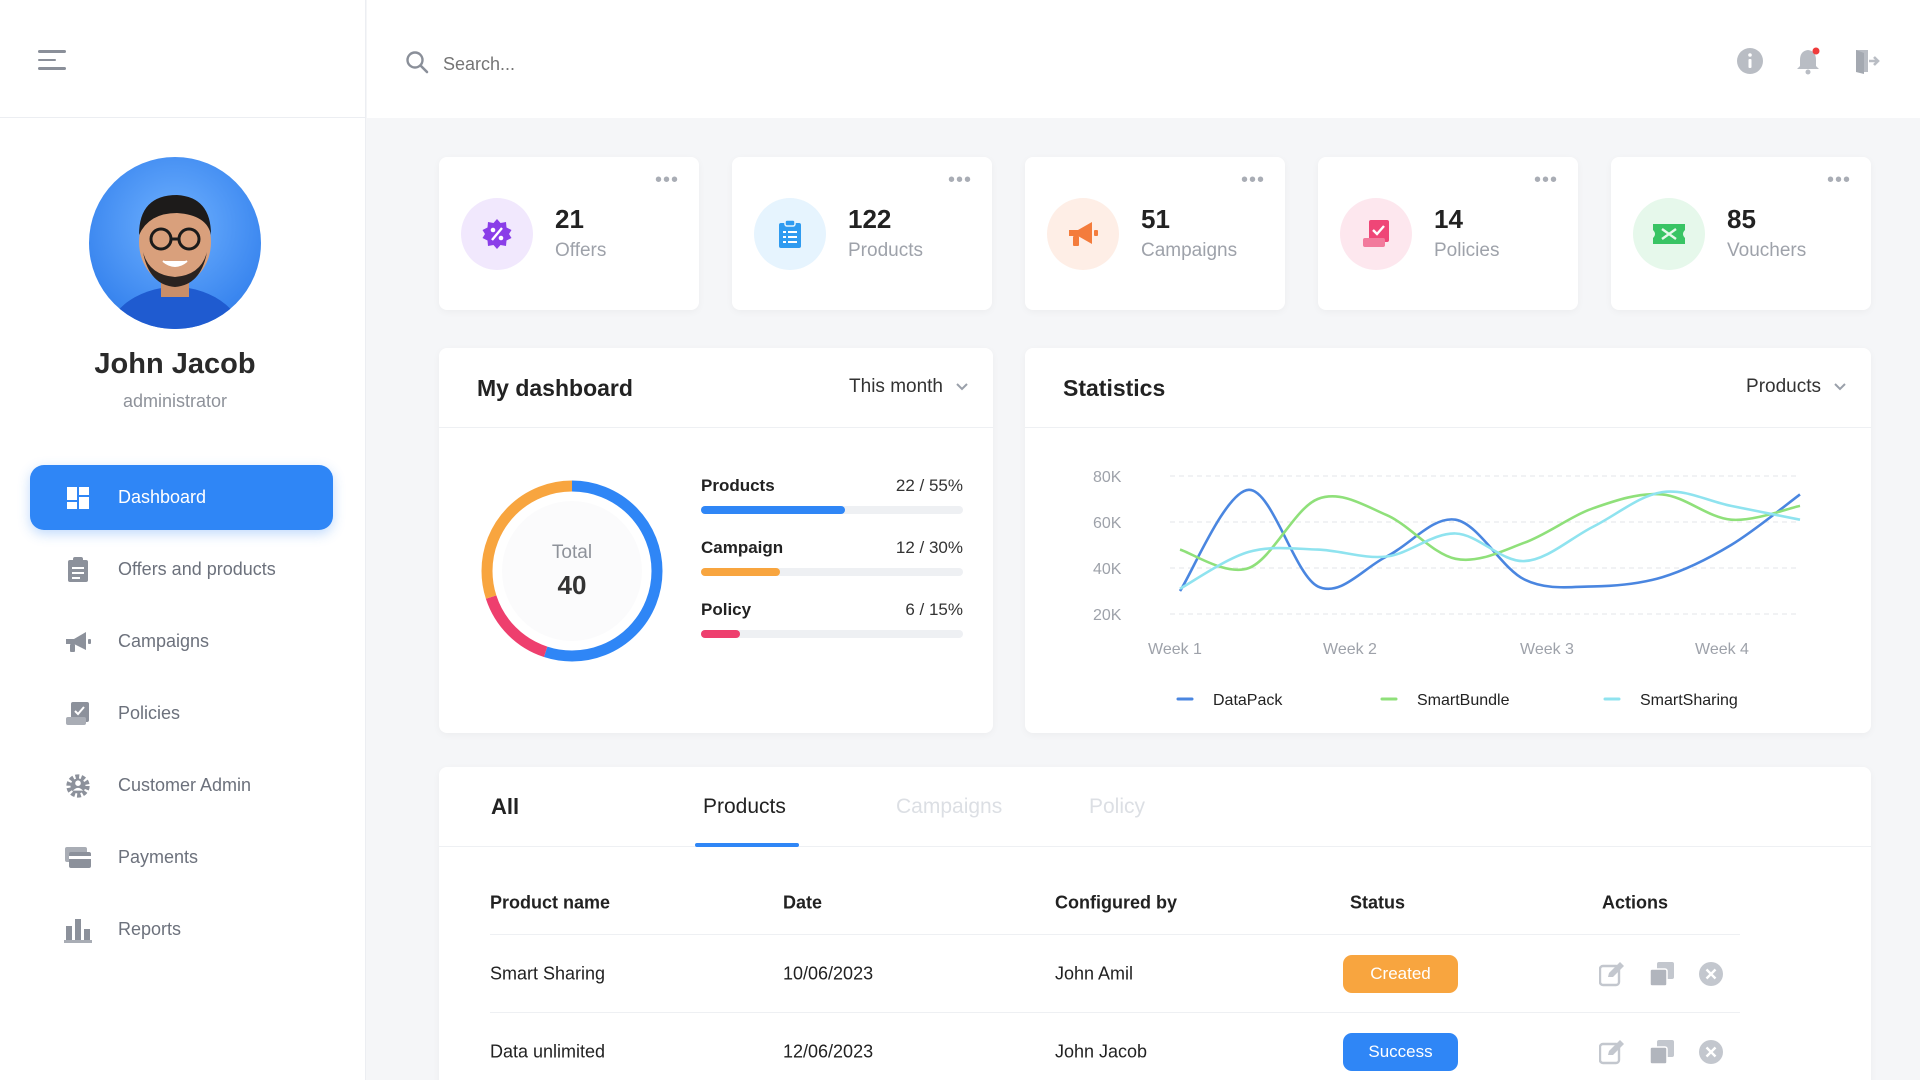 The image size is (1920, 1080). What do you see at coordinates (929, 485) in the screenshot?
I see `progress-value: 22 / 55%` at bounding box center [929, 485].